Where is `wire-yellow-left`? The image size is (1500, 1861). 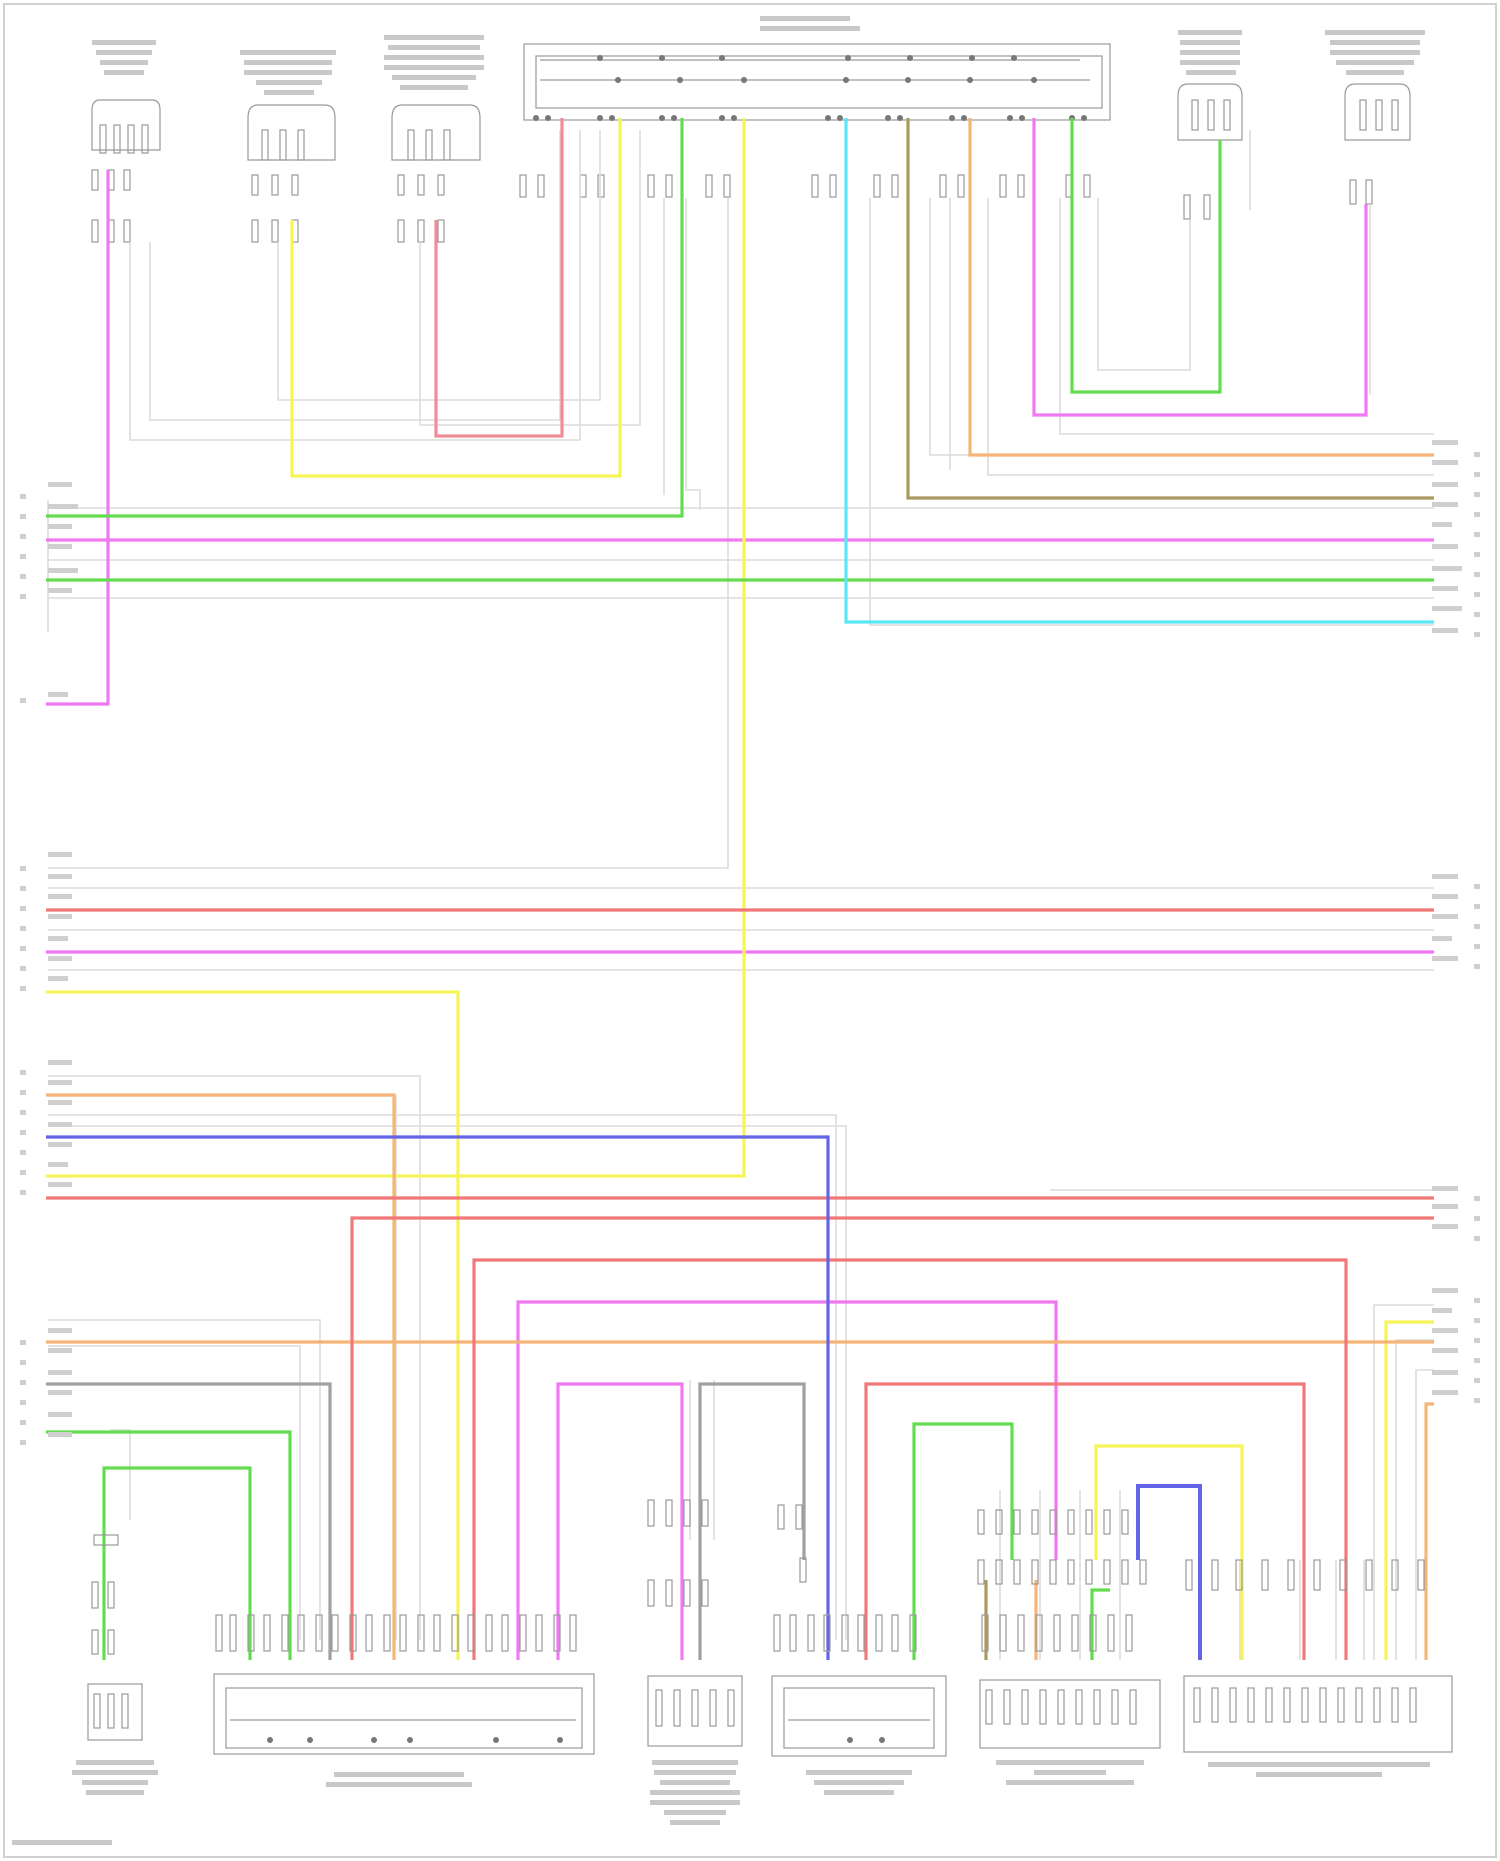 wire-yellow-left is located at coordinates (253, 1325).